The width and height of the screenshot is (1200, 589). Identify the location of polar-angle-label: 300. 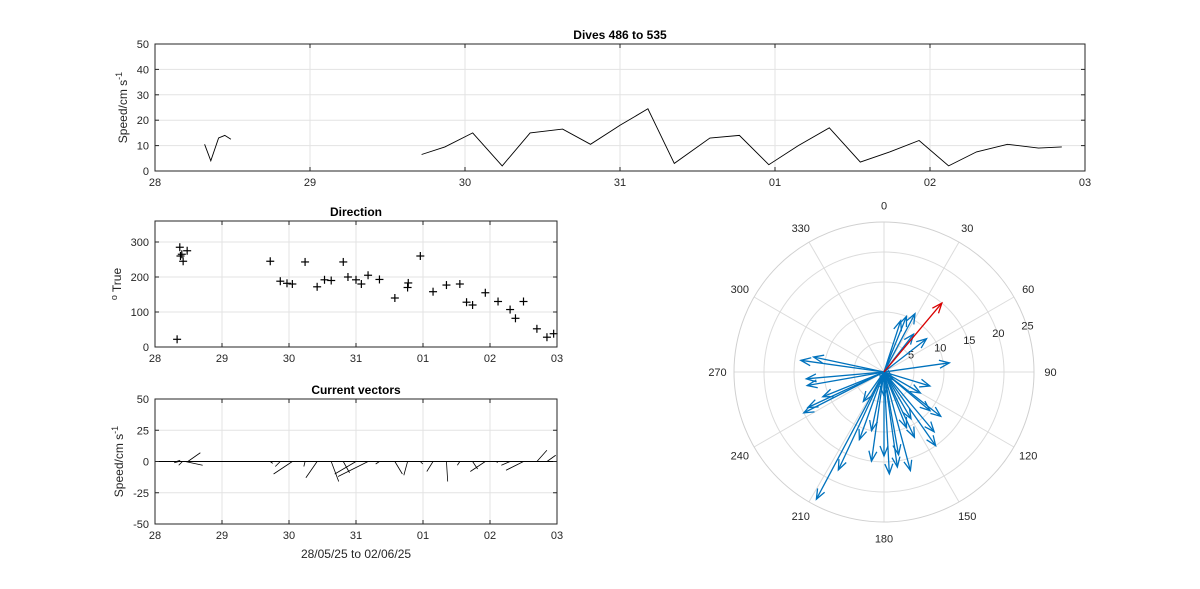
(740, 290).